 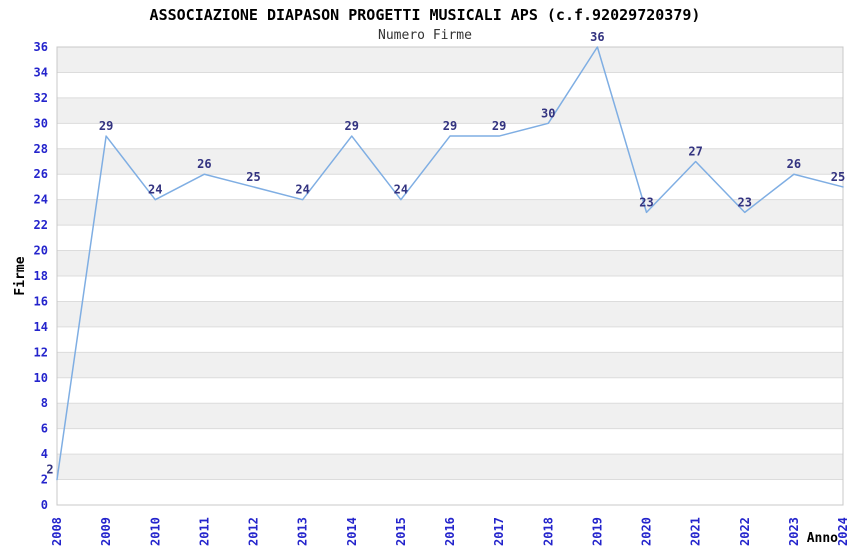 What do you see at coordinates (843, 531) in the screenshot?
I see `x-tick-label: 2024` at bounding box center [843, 531].